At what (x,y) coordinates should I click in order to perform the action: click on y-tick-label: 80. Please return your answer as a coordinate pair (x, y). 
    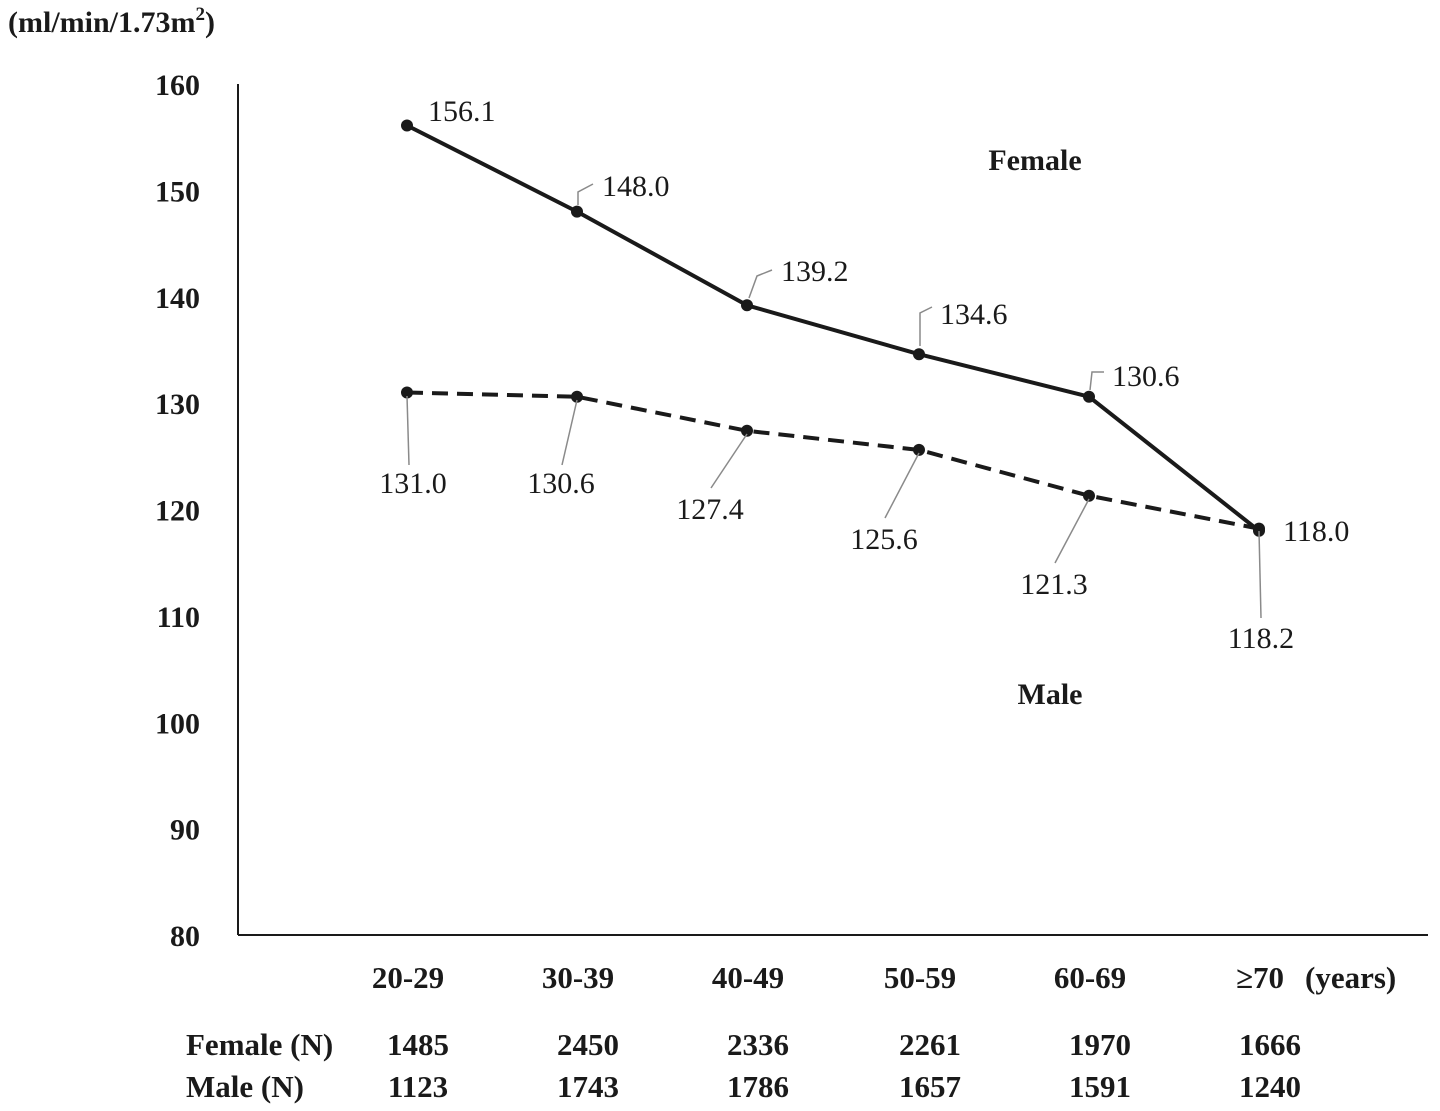
    Looking at the image, I should click on (185, 936).